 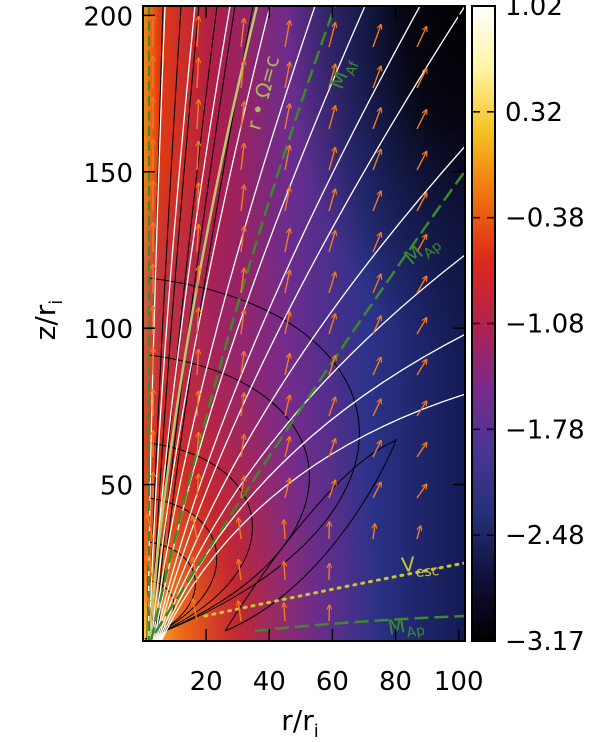 I want to click on curve-annotation: MAp, so click(x=406, y=627).